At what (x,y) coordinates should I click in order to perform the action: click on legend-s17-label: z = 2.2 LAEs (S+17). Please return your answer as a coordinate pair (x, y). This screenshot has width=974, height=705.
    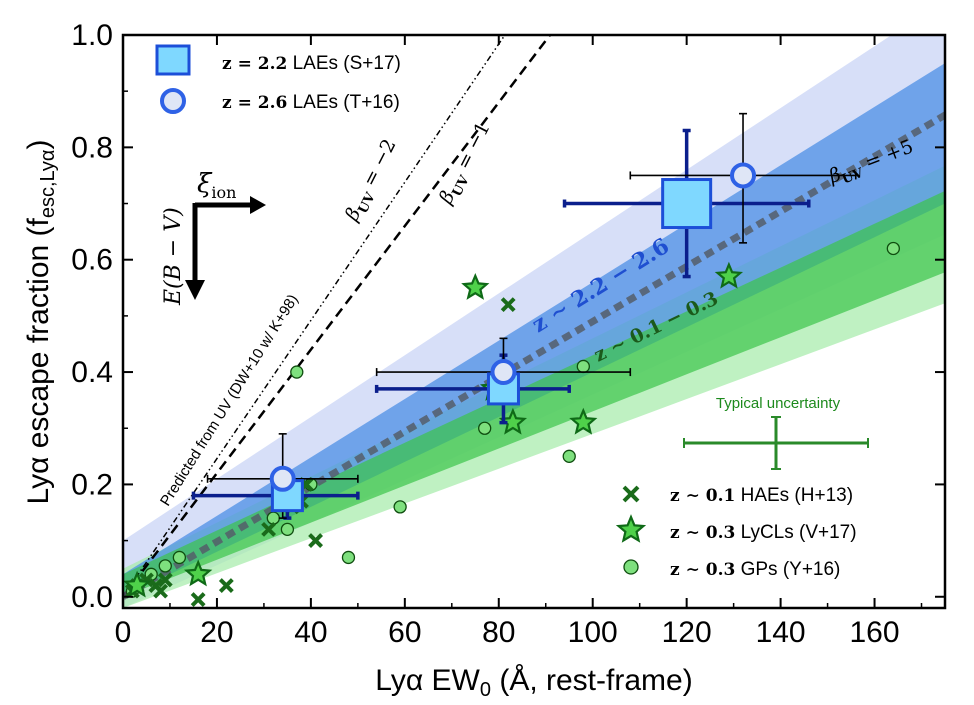
    Looking at the image, I should click on (311, 63).